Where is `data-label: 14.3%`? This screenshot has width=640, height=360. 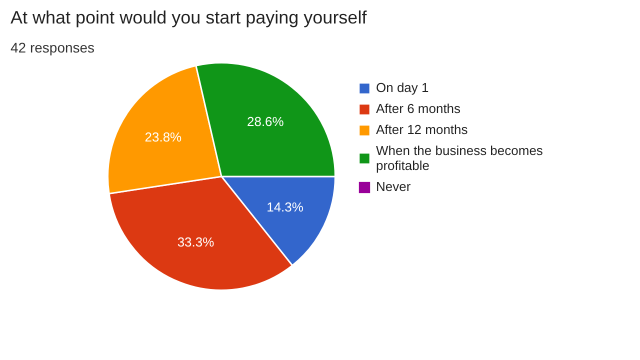 data-label: 14.3% is located at coordinates (285, 207).